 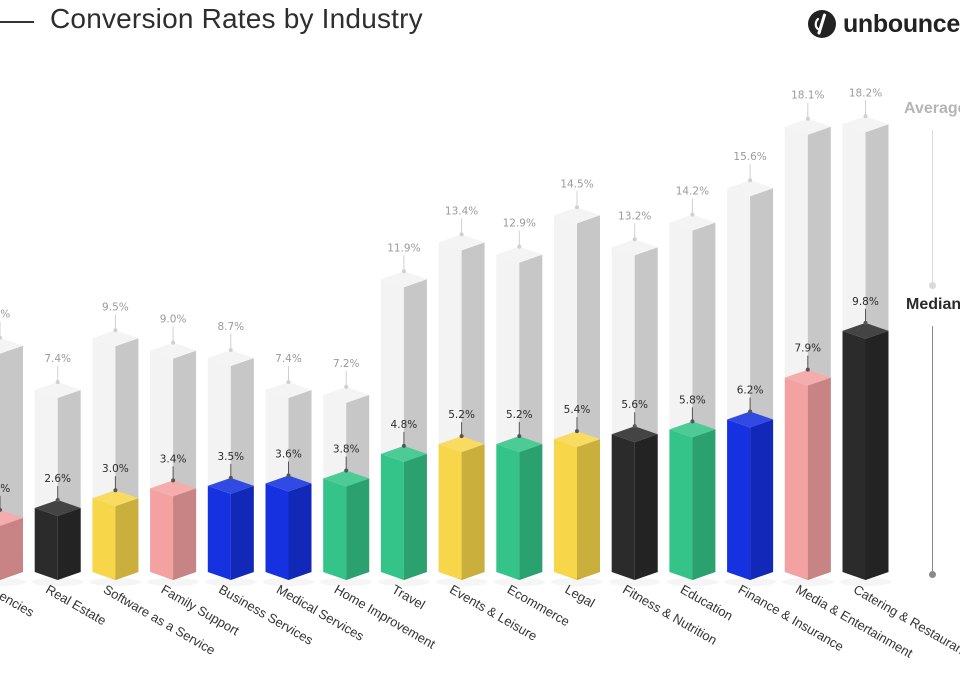 I want to click on average-value-label: 18.2%, so click(x=865, y=93).